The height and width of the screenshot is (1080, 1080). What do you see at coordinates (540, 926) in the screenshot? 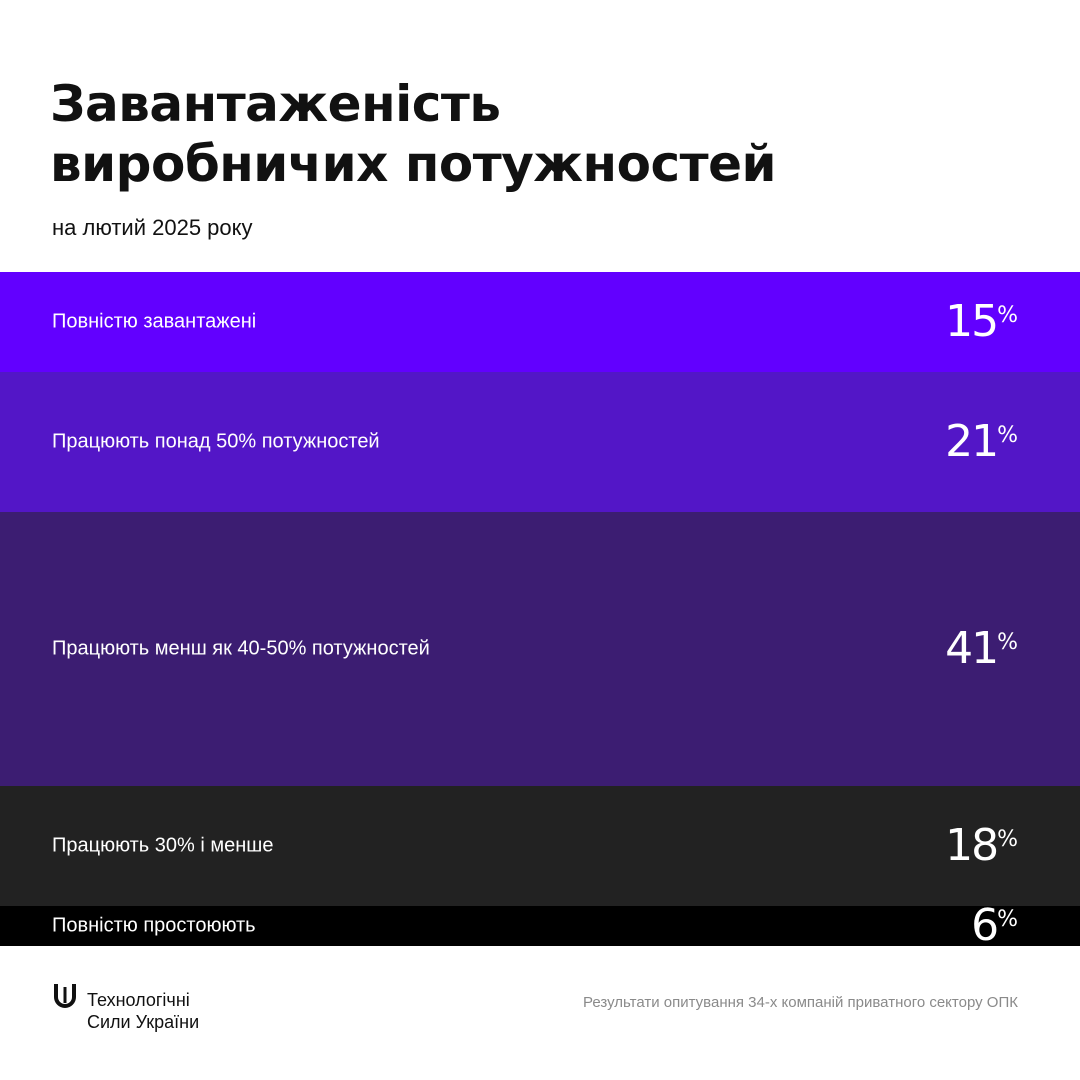
I see `chart-band: Повністю простоюють 6%` at bounding box center [540, 926].